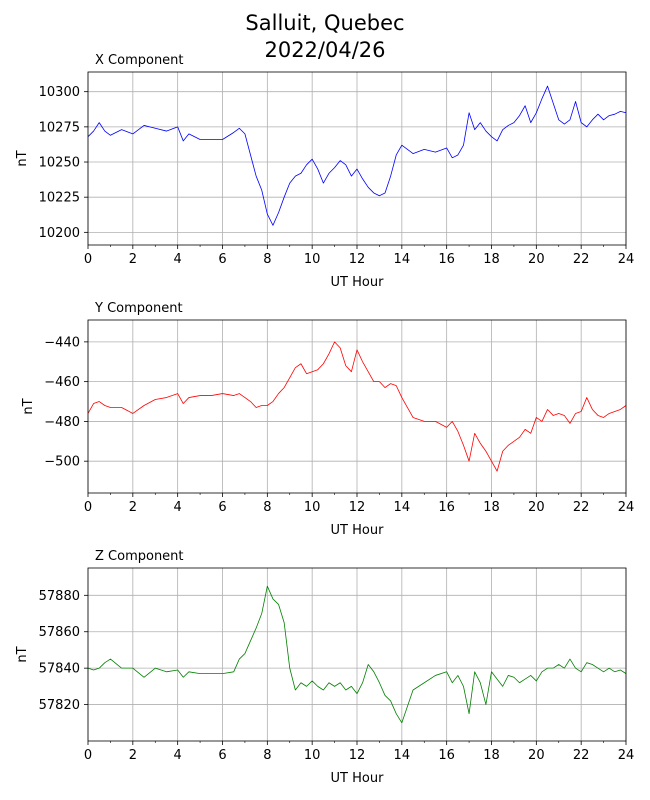 Image resolution: width=650 pixels, height=800 pixels. What do you see at coordinates (133, 755) in the screenshot?
I see `z-component-x-tick-label: 2` at bounding box center [133, 755].